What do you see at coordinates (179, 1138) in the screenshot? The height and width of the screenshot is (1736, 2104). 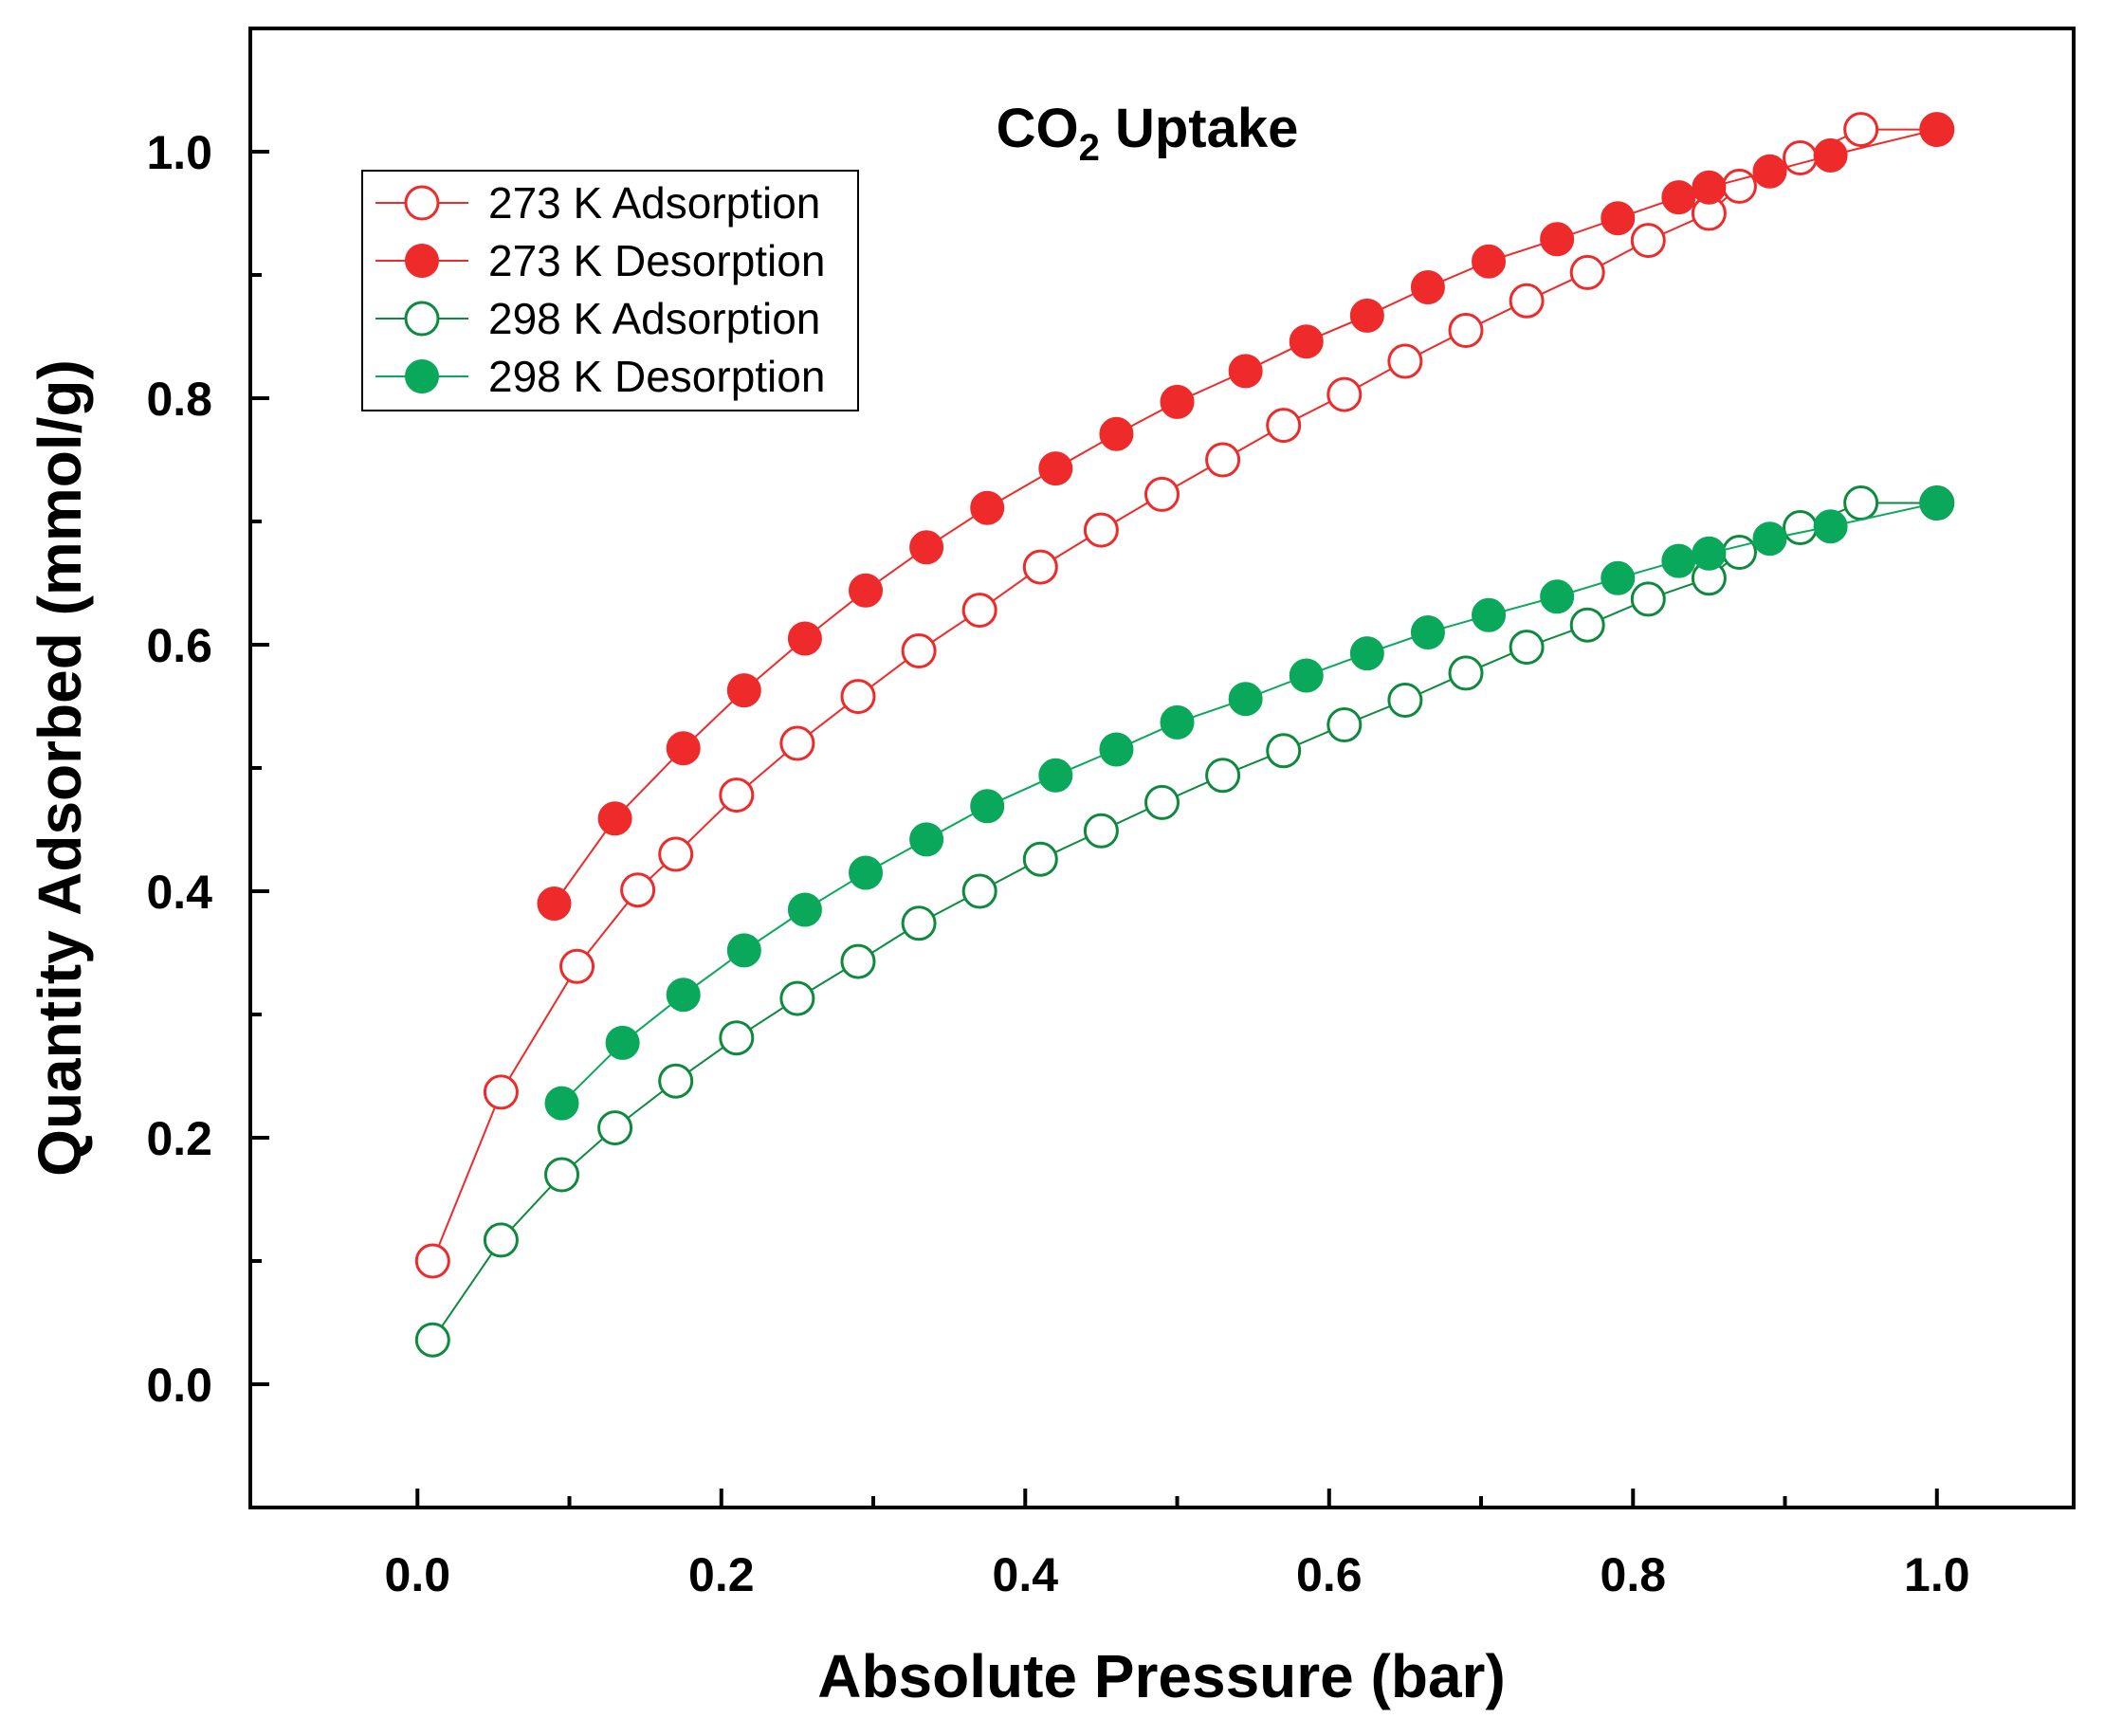 I see `y-tick-label: 0.2` at bounding box center [179, 1138].